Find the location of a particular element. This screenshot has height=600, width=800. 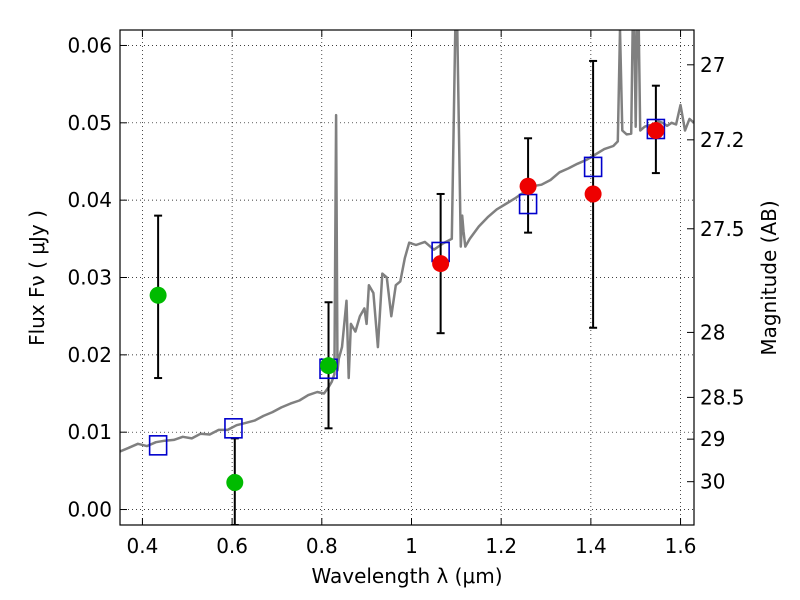

y-tick-label: 0.03 is located at coordinates (89, 278).